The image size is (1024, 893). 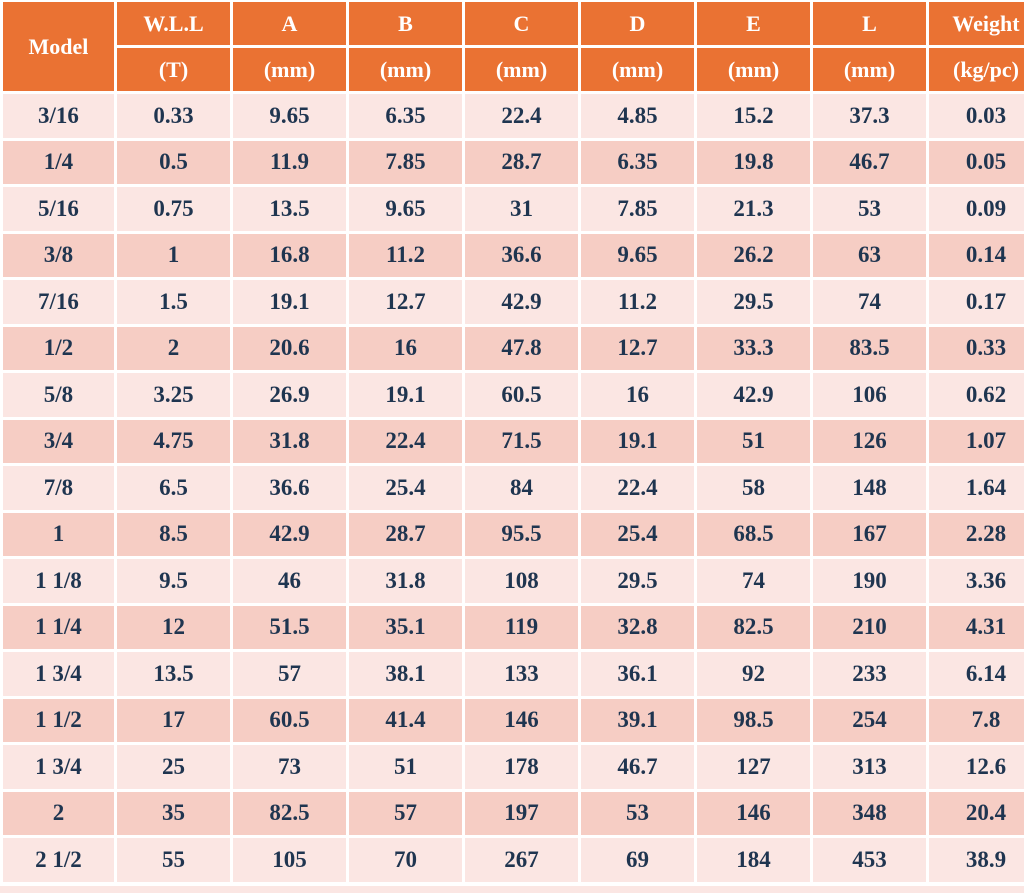 What do you see at coordinates (58, 395) in the screenshot?
I see `model-cell: 5/8` at bounding box center [58, 395].